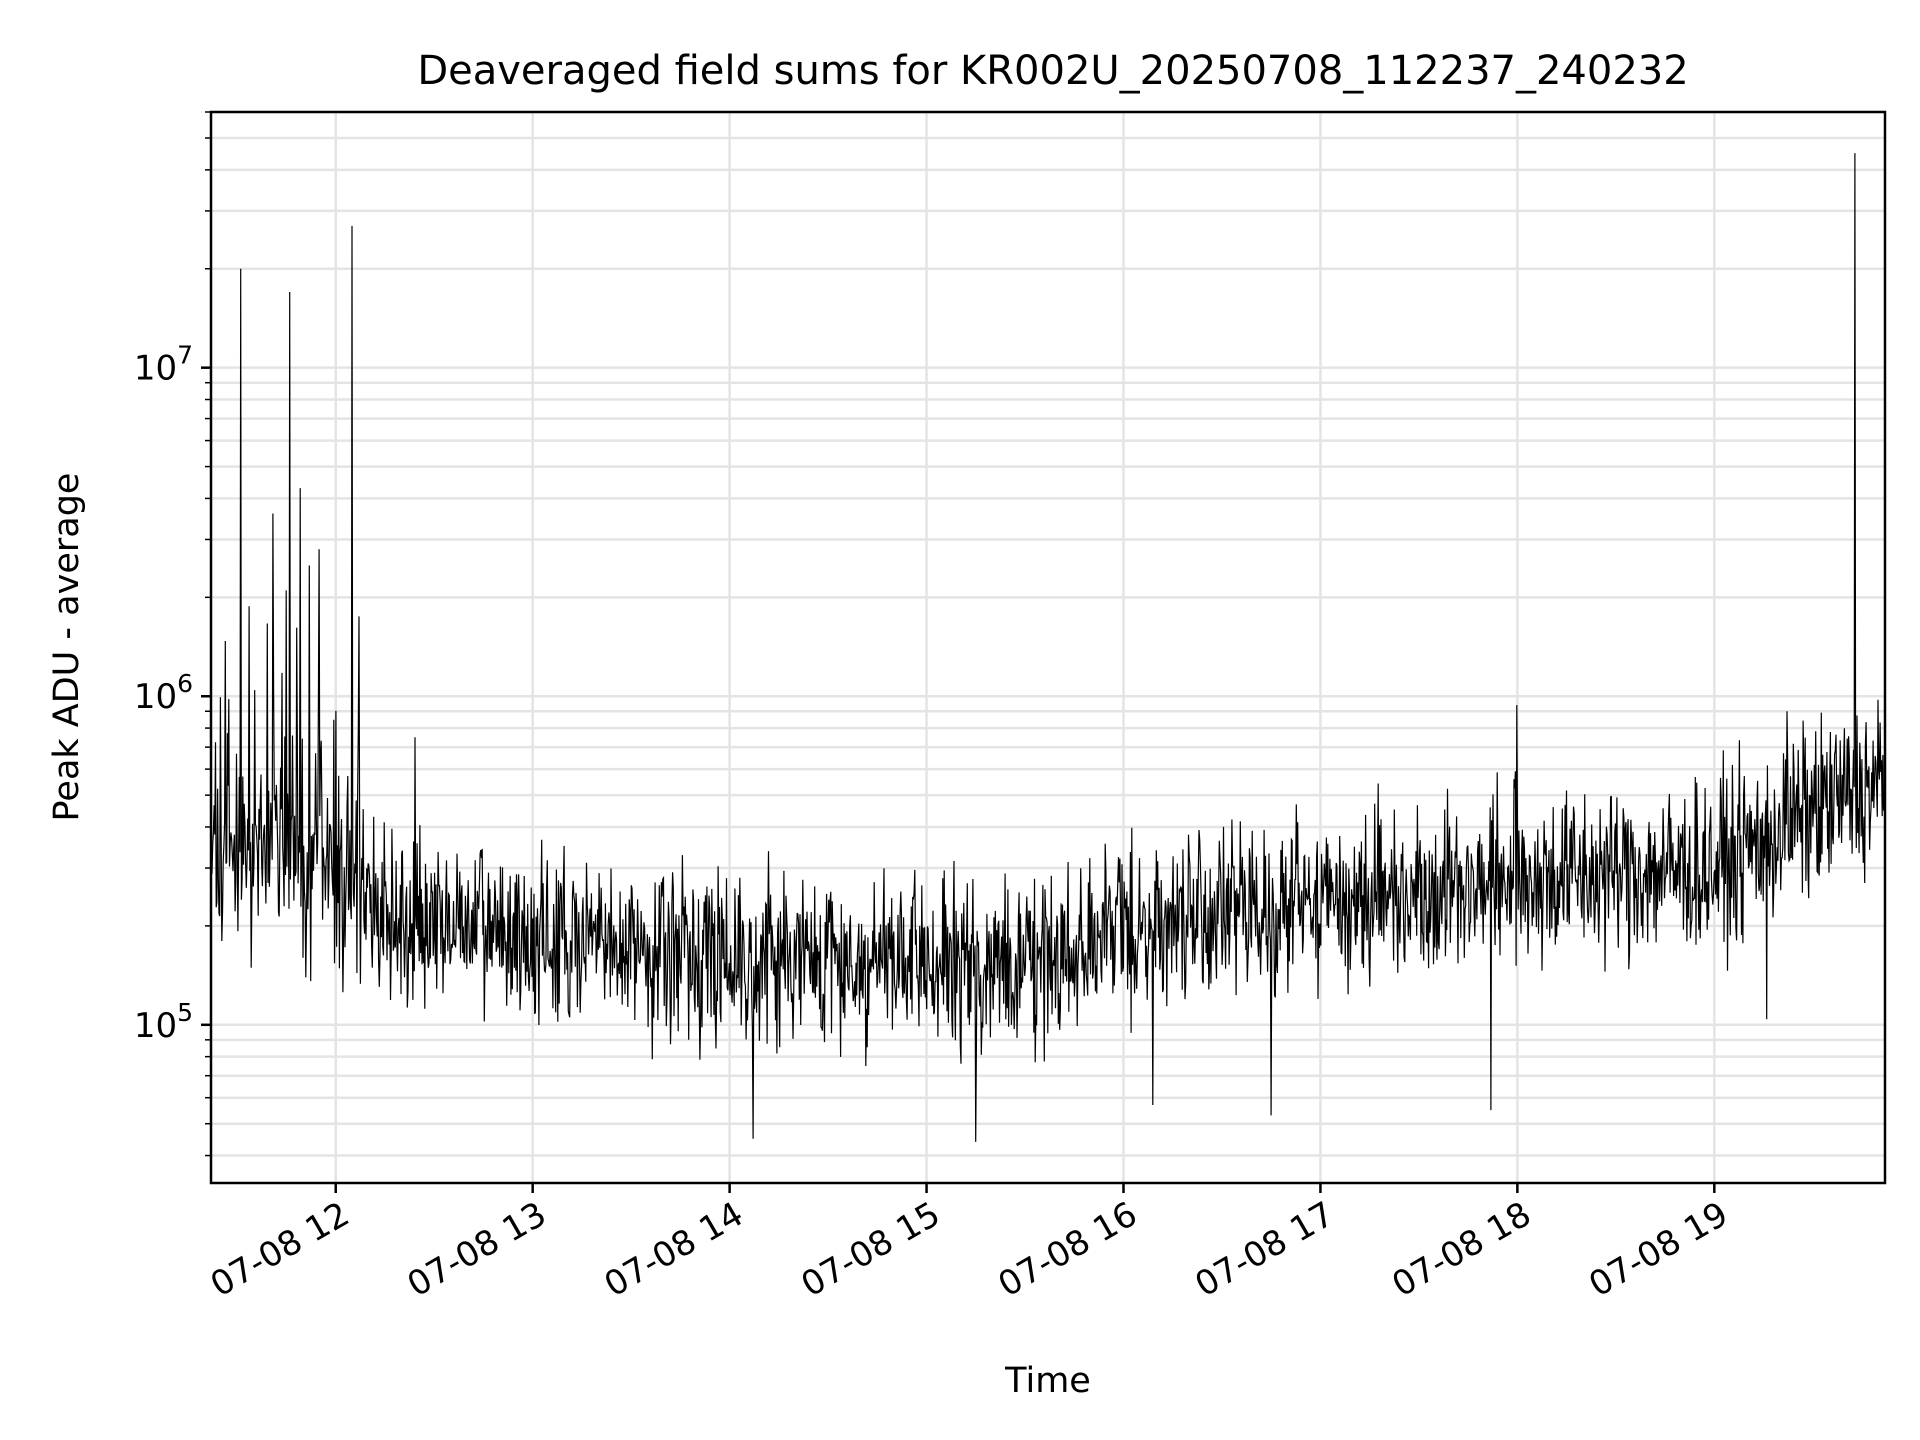 The width and height of the screenshot is (1920, 1440). What do you see at coordinates (172, 634) in the screenshot?
I see `y-axis: 10⁵ 10⁶ 10⁷` at bounding box center [172, 634].